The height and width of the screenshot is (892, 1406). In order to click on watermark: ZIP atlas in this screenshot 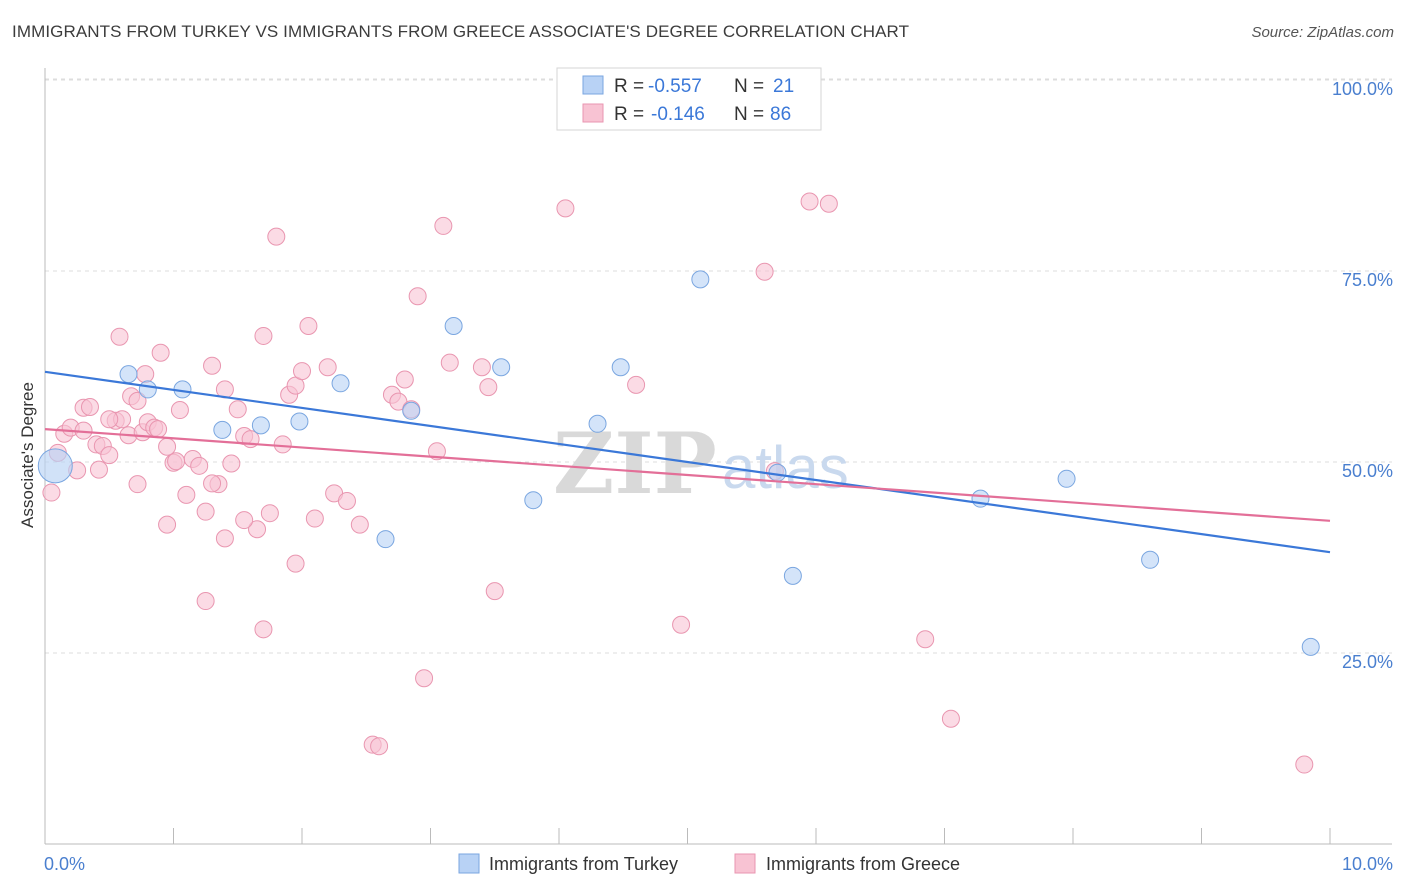, I will do `click(701, 463)`.